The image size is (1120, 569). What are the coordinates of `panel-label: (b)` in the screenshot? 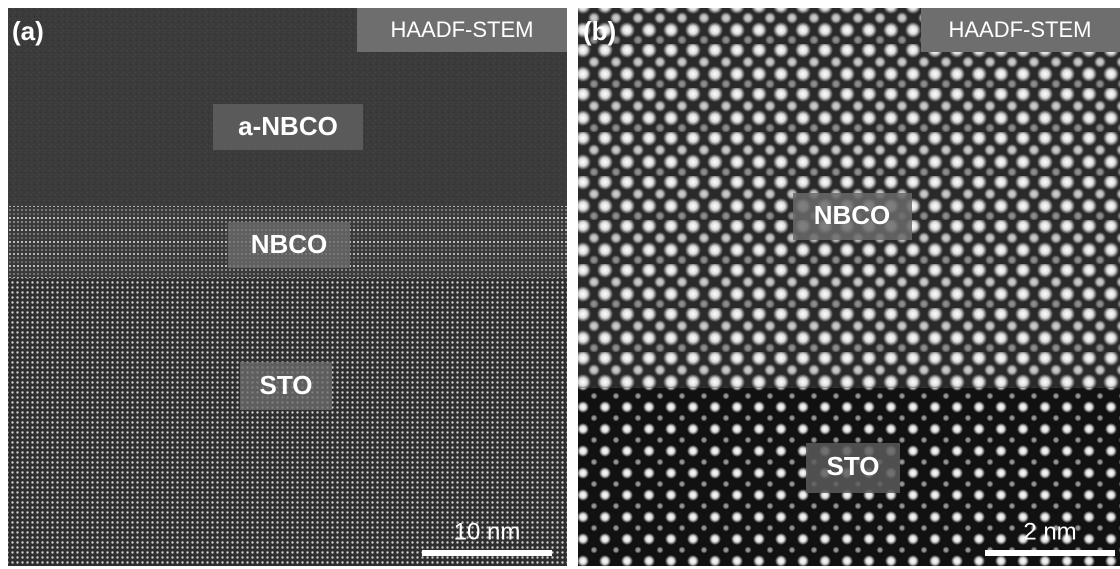 It's located at (599, 31).